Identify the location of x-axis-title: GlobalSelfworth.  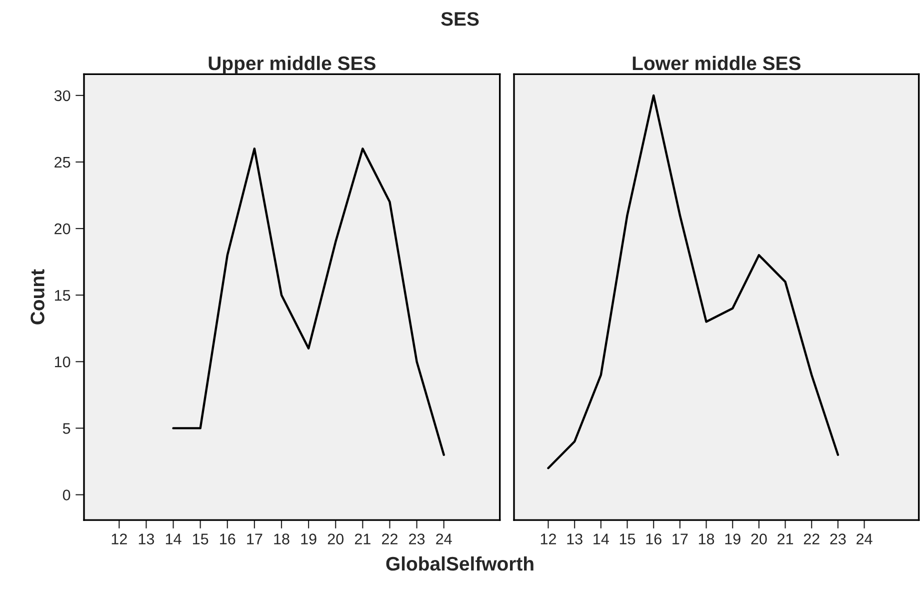
(460, 563).